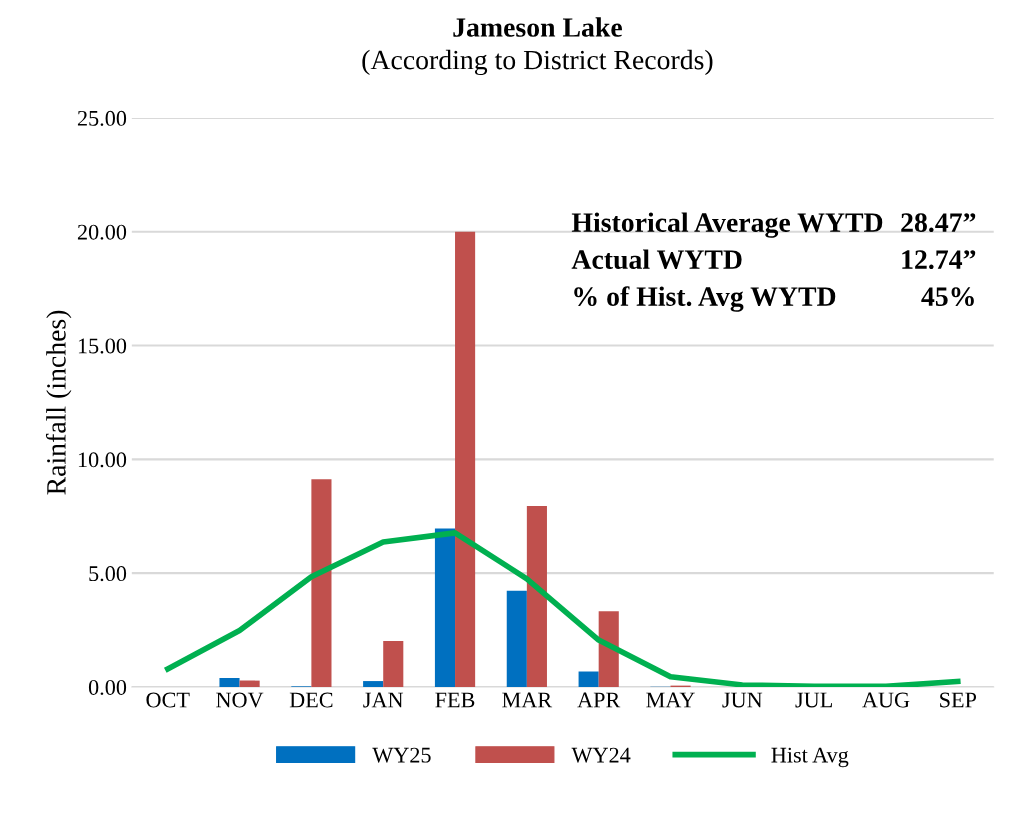  Describe the element at coordinates (727, 225) in the screenshot. I see `annotation: Historical Average WYTD` at that location.